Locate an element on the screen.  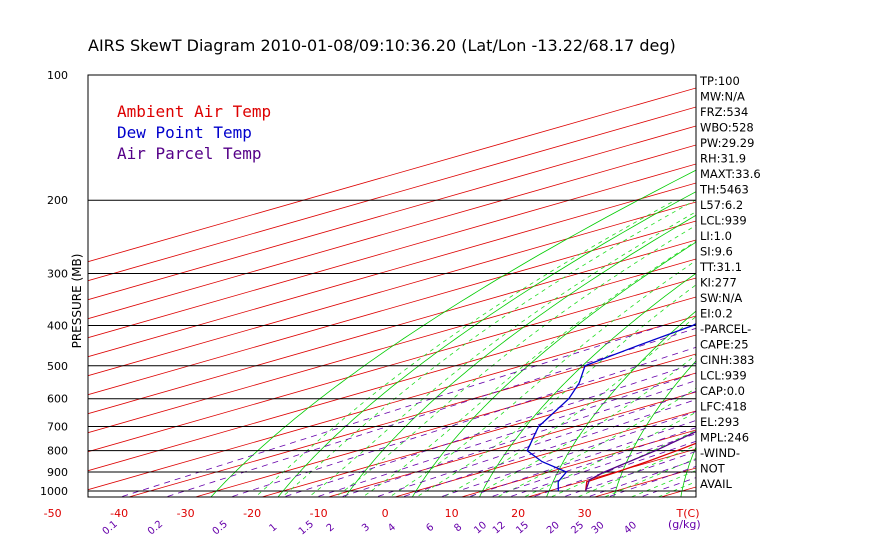
bottom-temp-tick-label: -30 is located at coordinates (186, 513).